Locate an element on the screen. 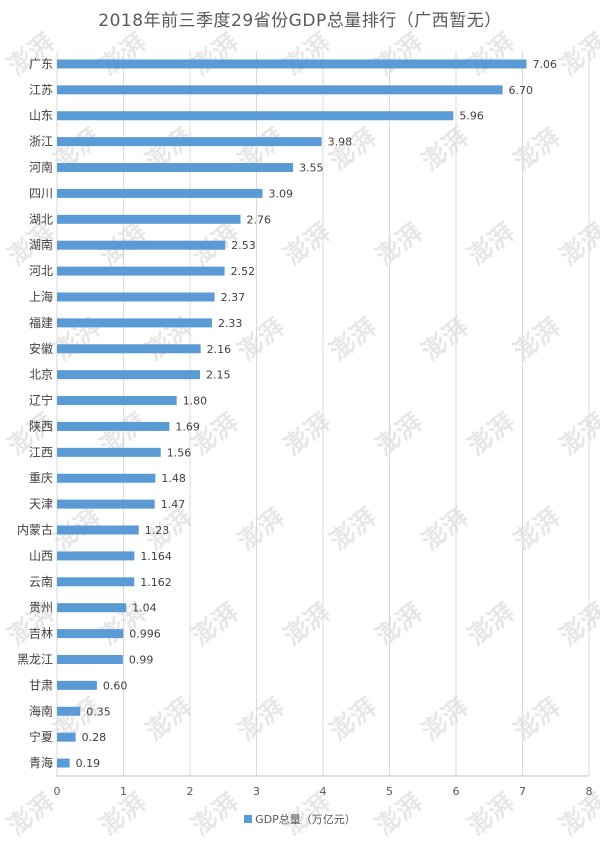 This screenshot has width=600, height=843. category-label: 陕西 is located at coordinates (41, 425).